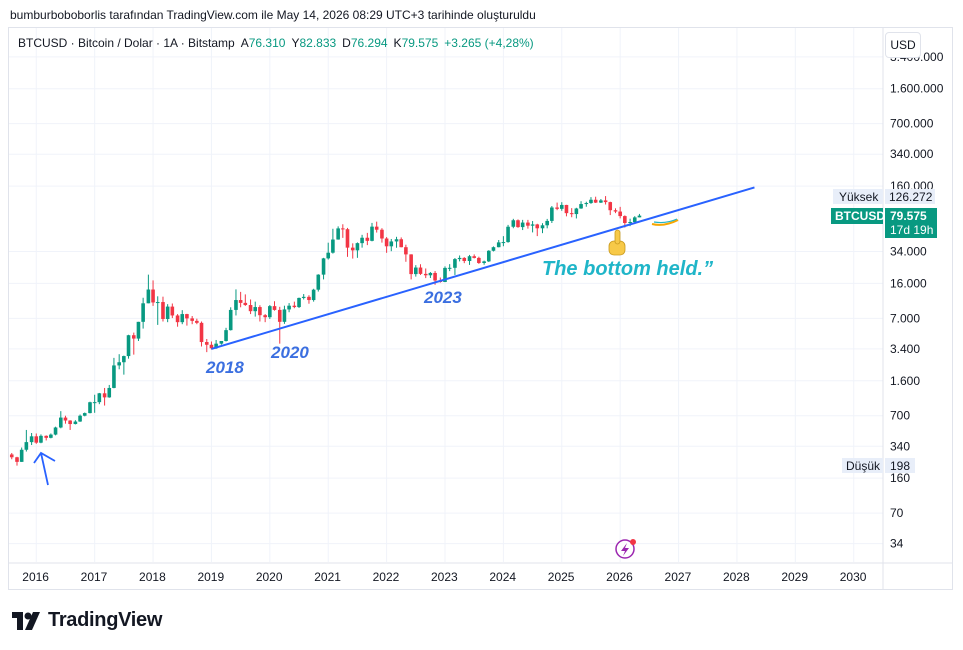  Describe the element at coordinates (908, 252) in the screenshot. I see `price-tick-label: 34.000` at that location.